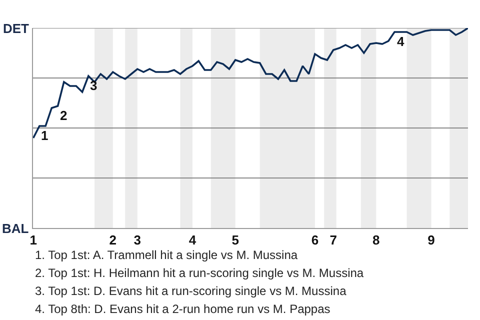  Describe the element at coordinates (235, 240) in the screenshot. I see `x-tick-label: 5` at that location.